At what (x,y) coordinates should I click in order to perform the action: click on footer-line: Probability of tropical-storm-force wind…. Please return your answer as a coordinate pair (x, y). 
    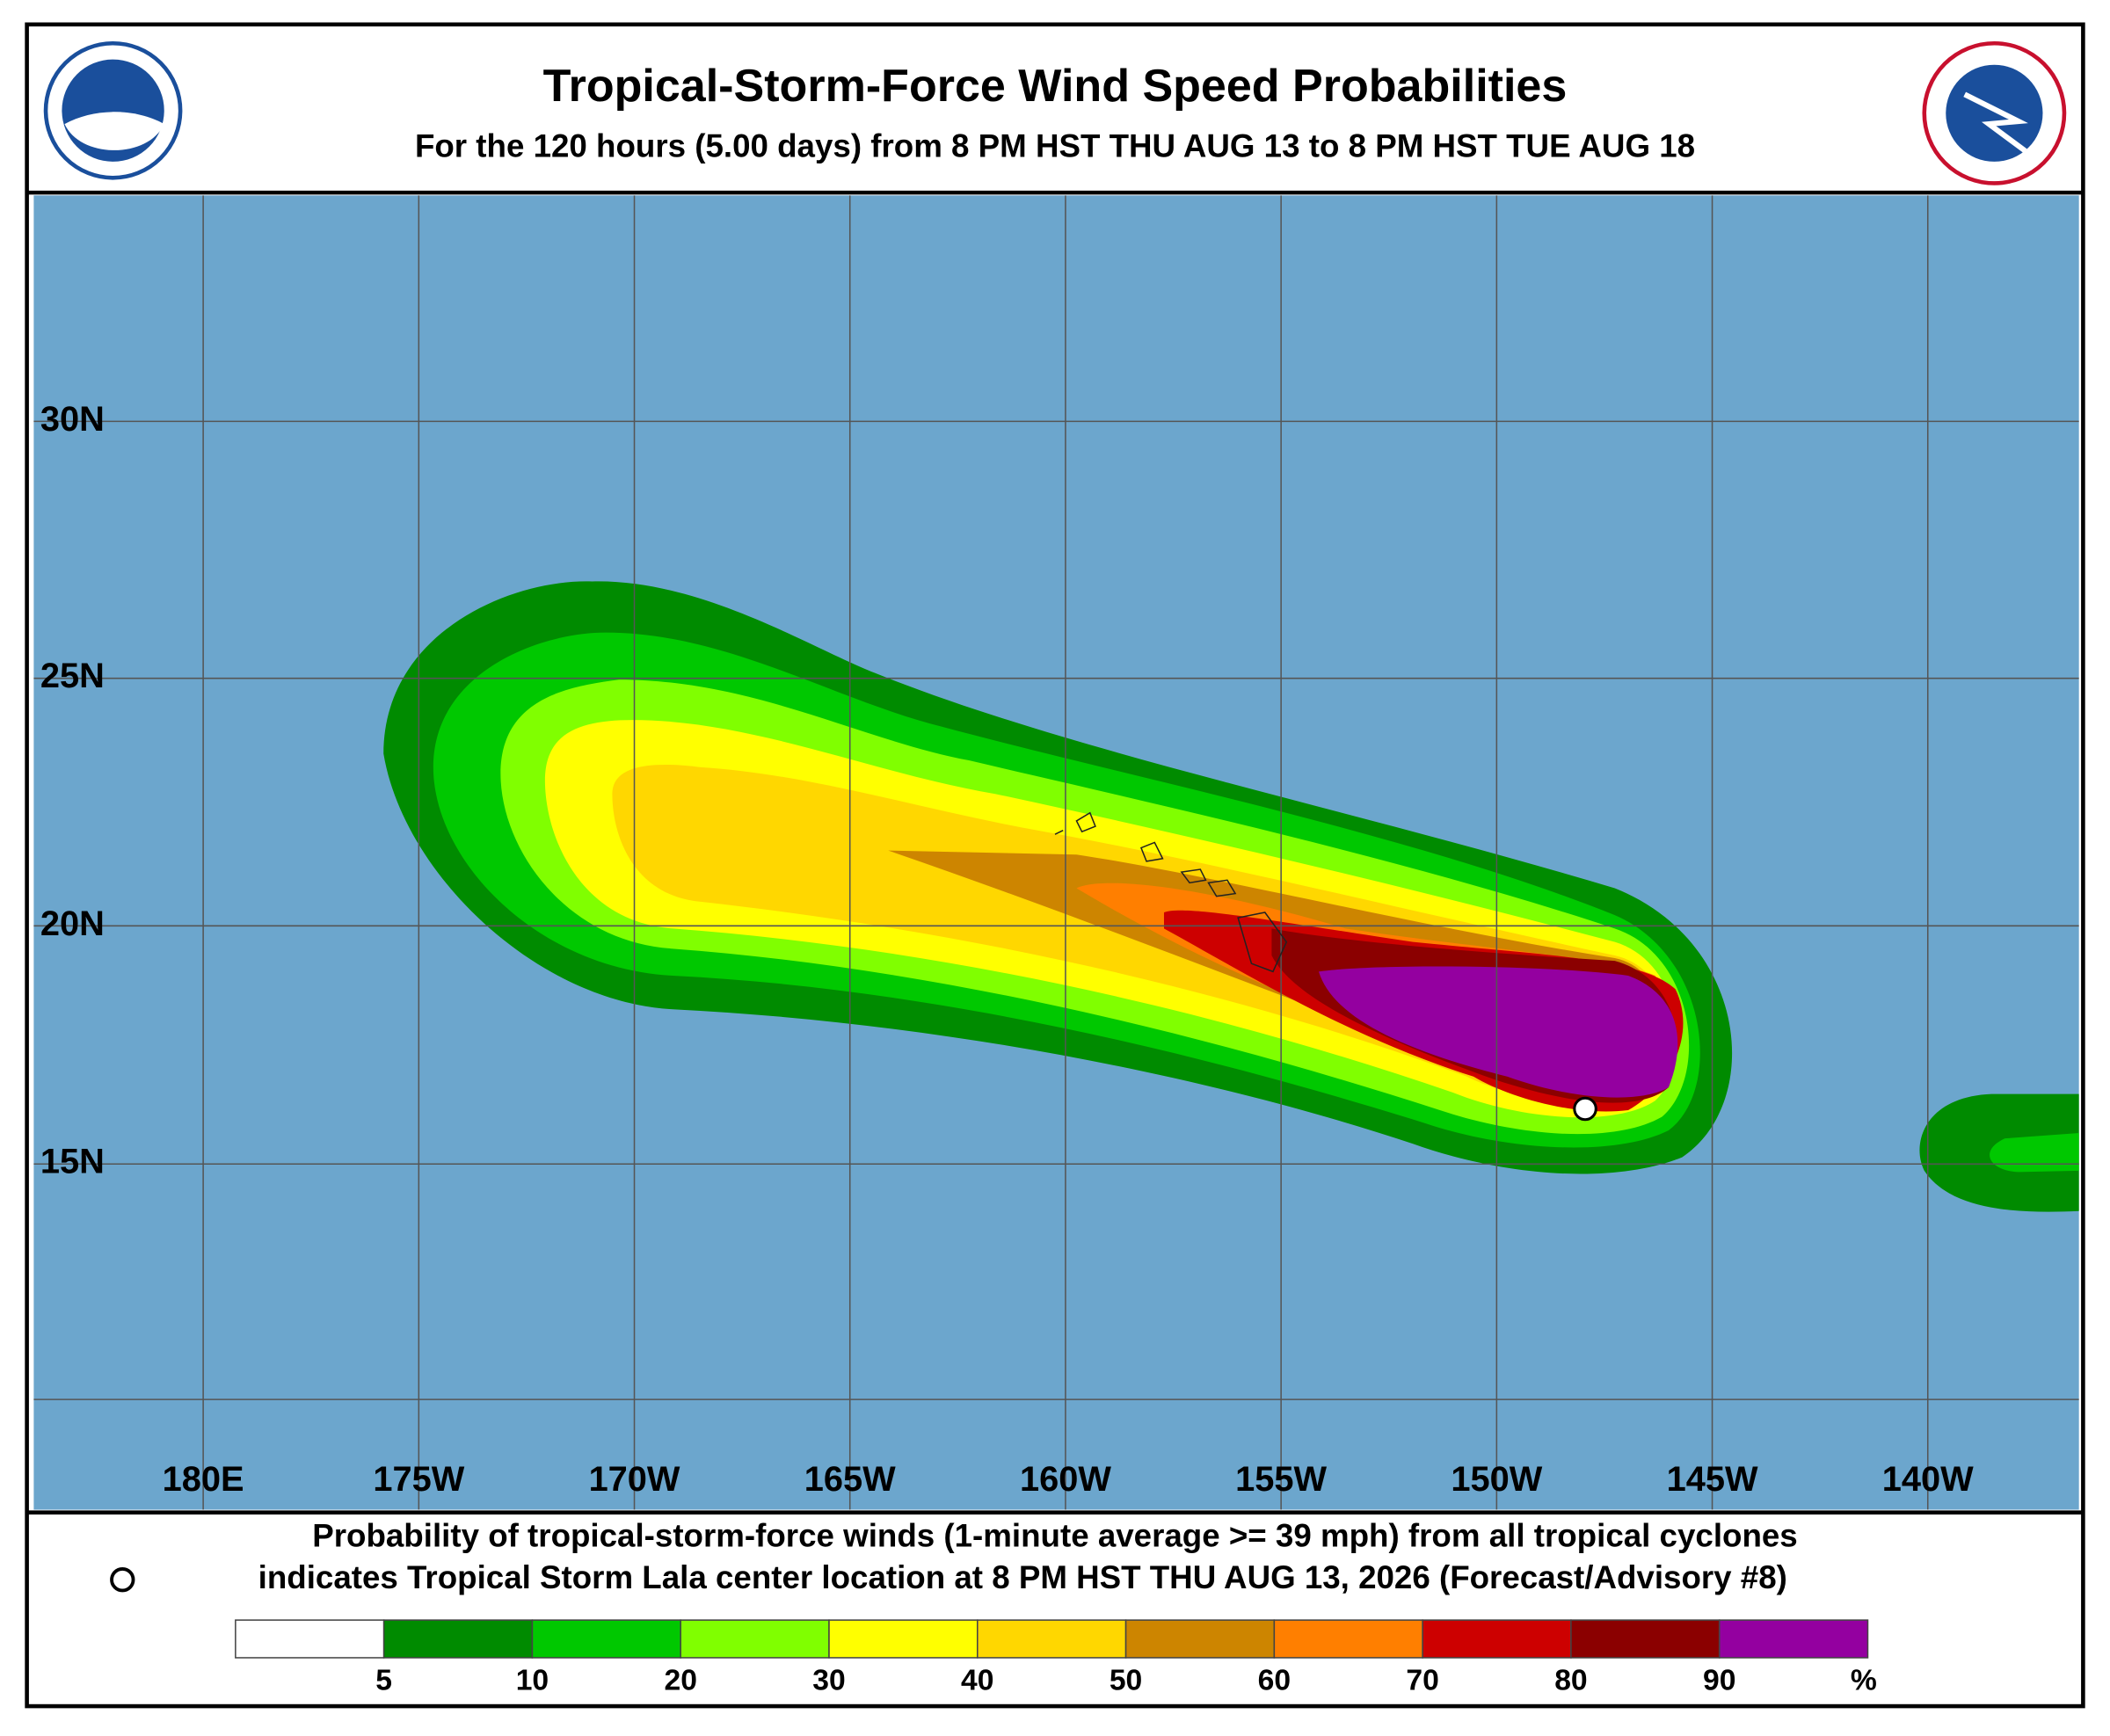
    Looking at the image, I should click on (1054, 1535).